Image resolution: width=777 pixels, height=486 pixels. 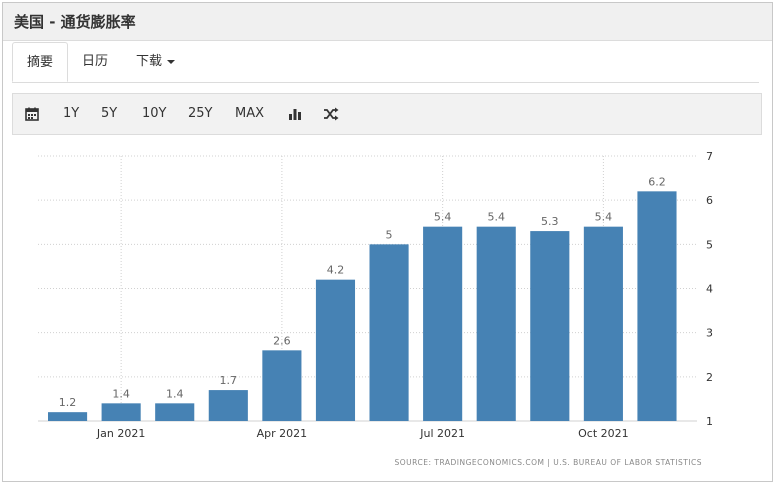 What do you see at coordinates (175, 412) in the screenshot?
I see `bar-feb-2021` at bounding box center [175, 412].